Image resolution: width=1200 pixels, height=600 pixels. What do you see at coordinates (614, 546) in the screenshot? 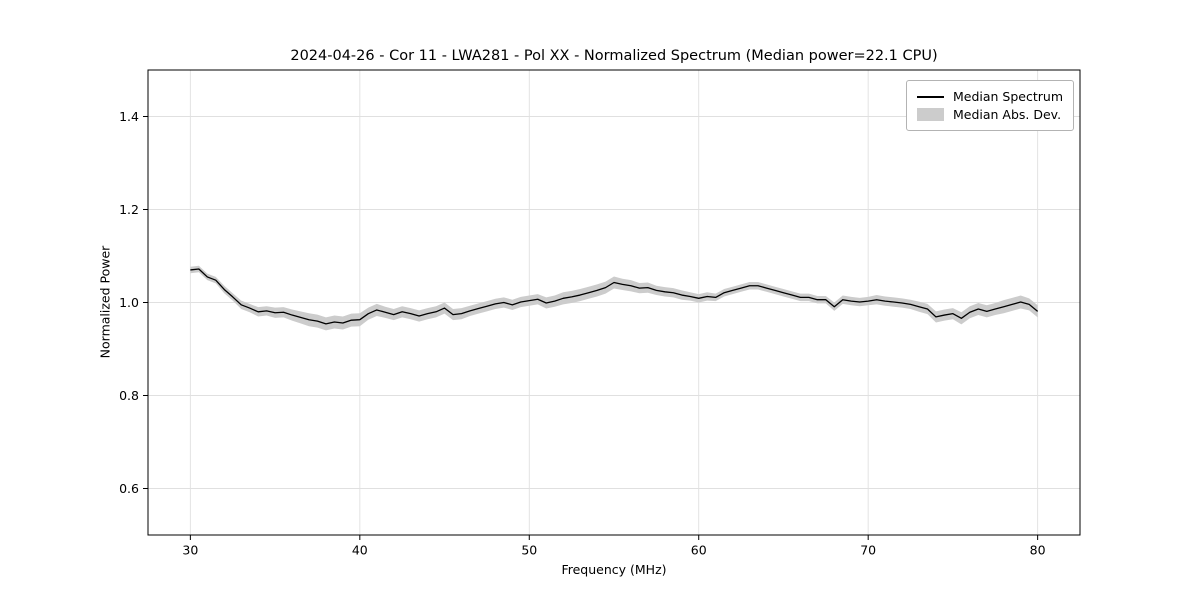
I see `x-axis-ticks: 30 40 50 60 70 80` at bounding box center [614, 546].